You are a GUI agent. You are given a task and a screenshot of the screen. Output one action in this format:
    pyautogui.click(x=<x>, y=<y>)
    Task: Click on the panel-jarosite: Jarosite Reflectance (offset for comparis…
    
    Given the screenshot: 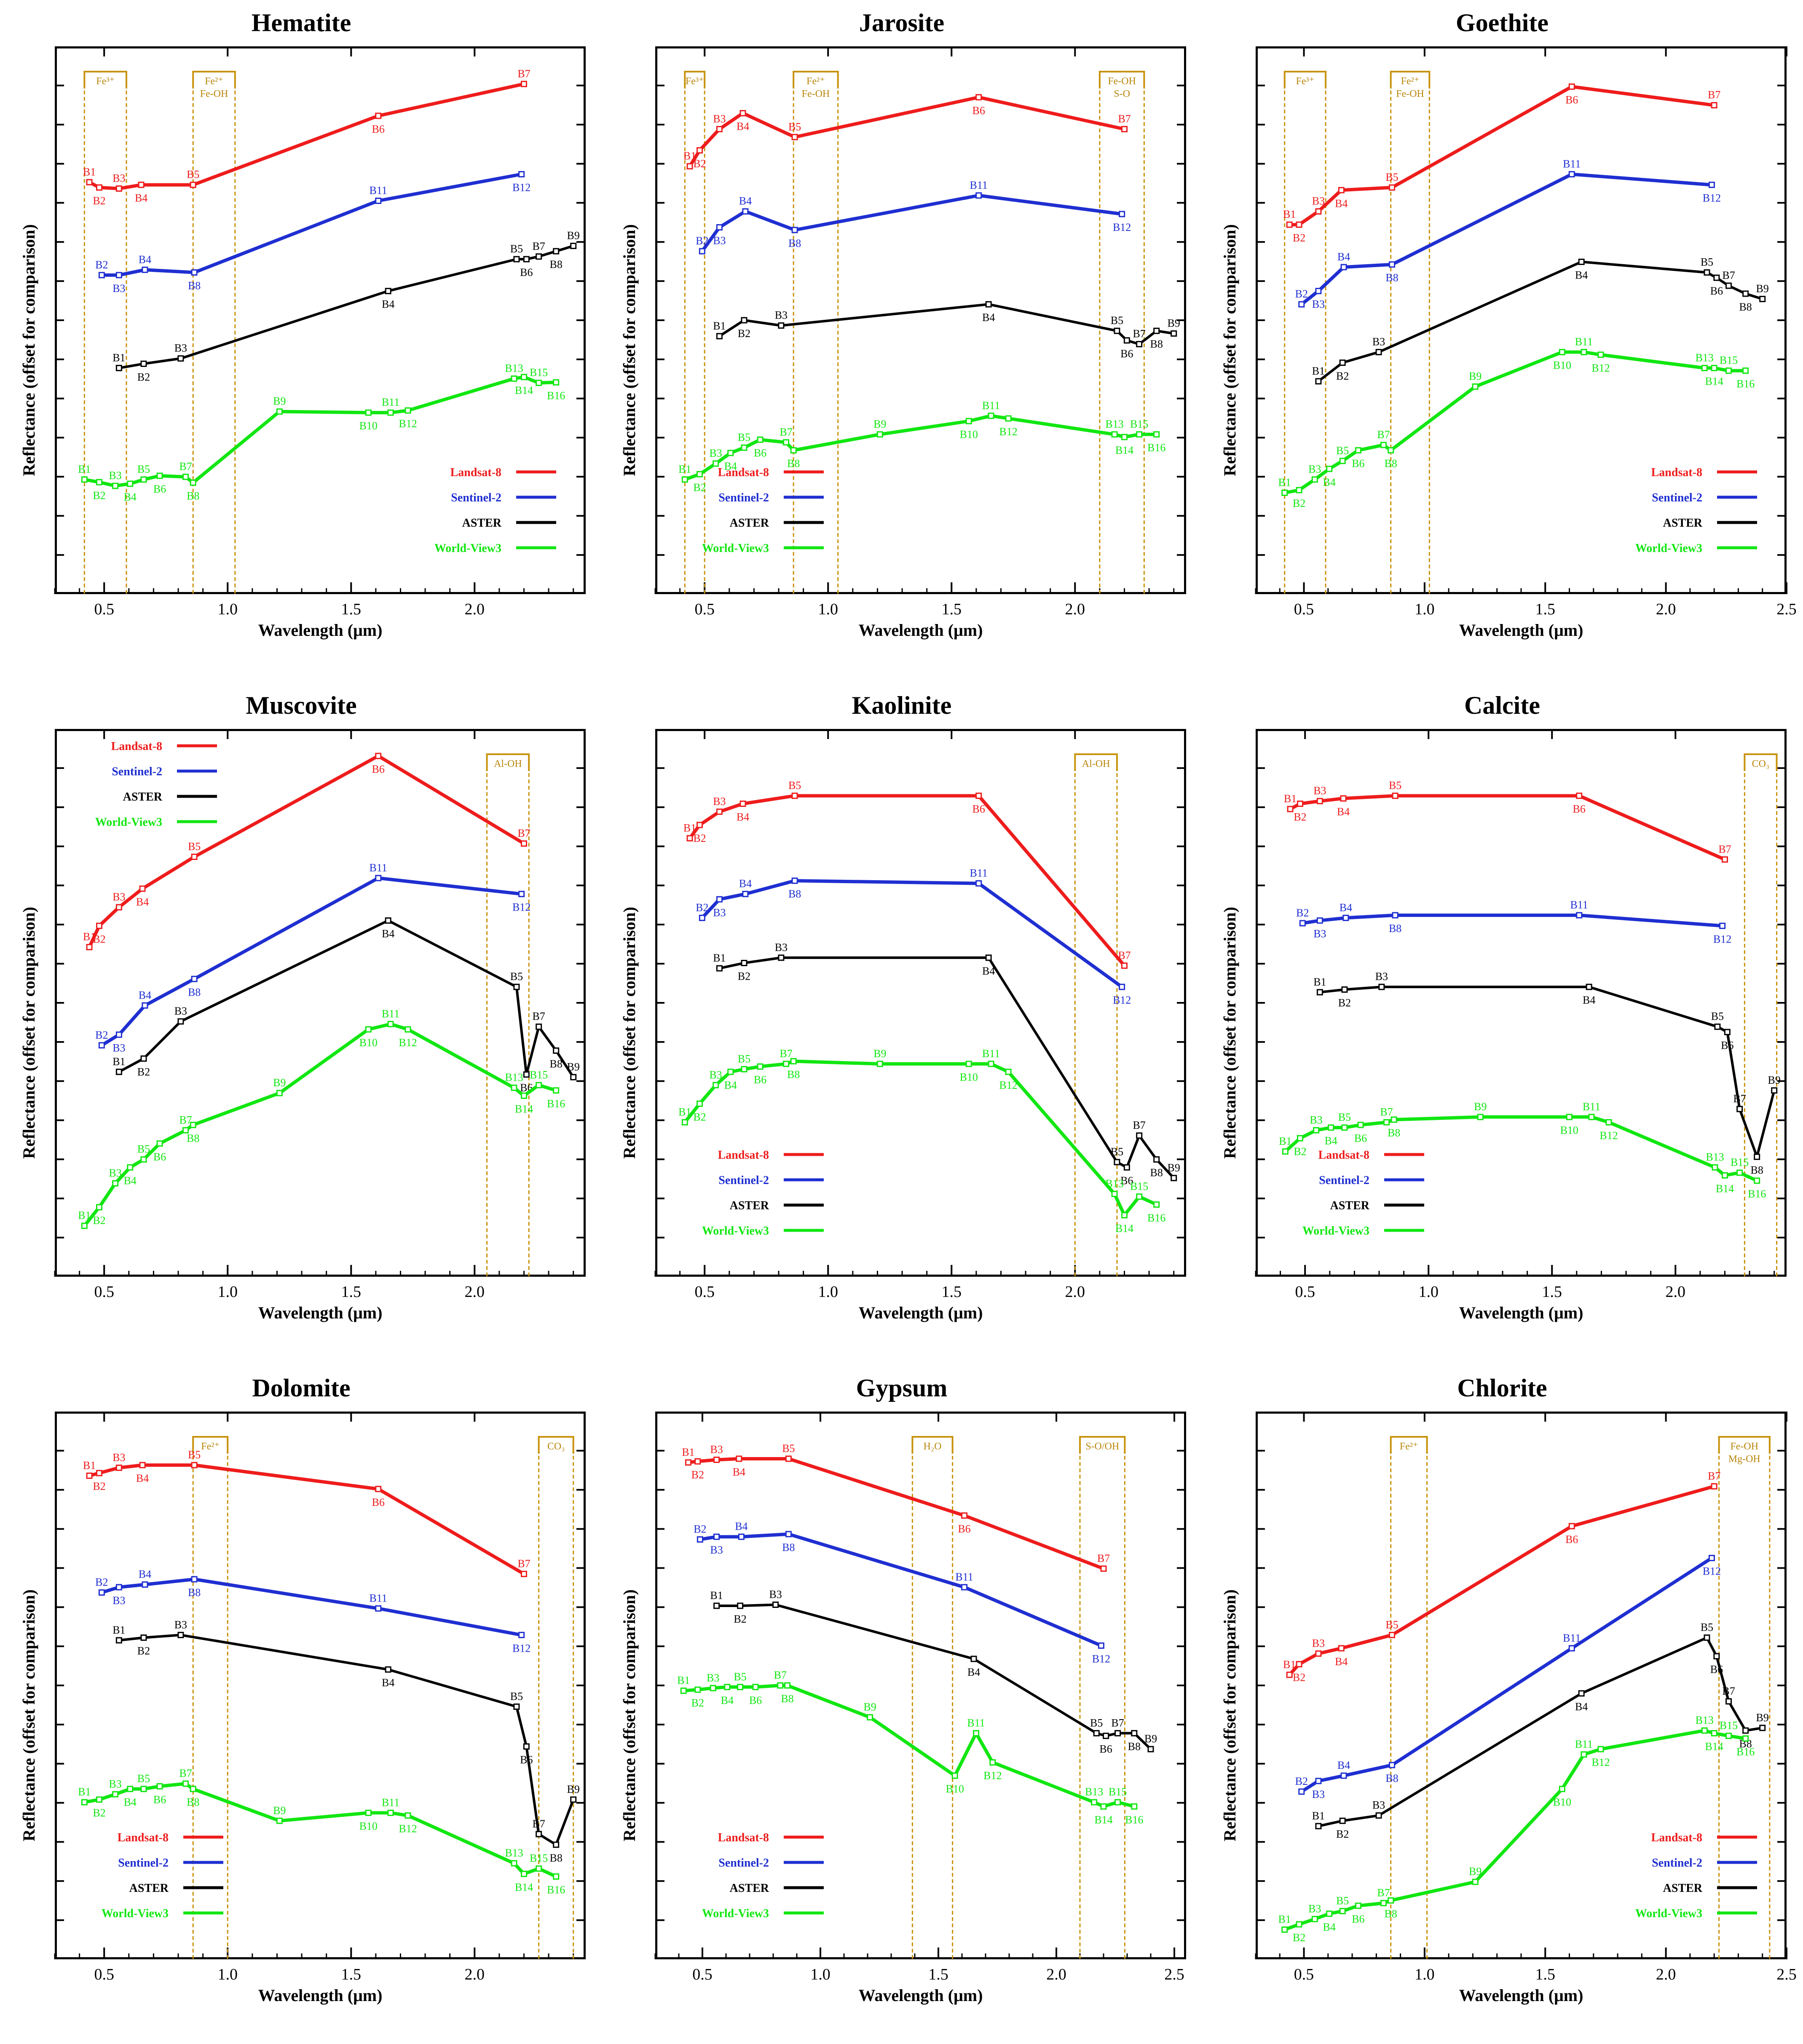 What is the action you would take?
    pyautogui.click(x=902, y=337)
    